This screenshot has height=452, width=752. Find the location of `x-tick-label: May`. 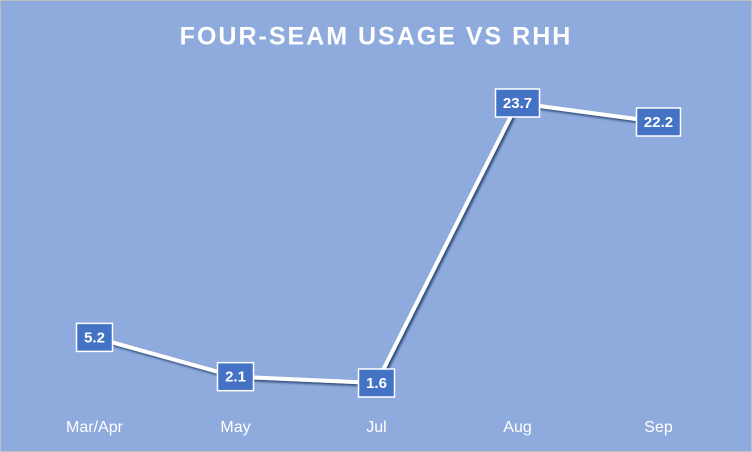

x-tick-label: May is located at coordinates (235, 427).